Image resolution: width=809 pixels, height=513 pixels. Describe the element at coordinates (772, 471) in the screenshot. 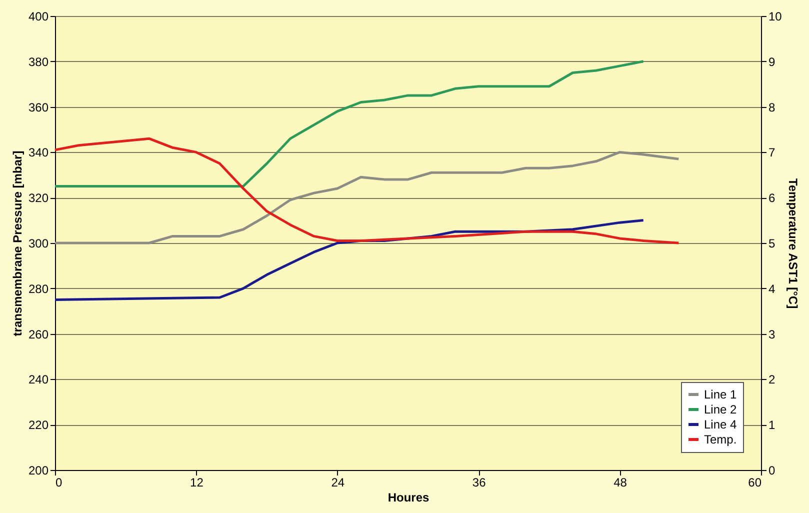

I see `y2-tick-label: 0` at that location.